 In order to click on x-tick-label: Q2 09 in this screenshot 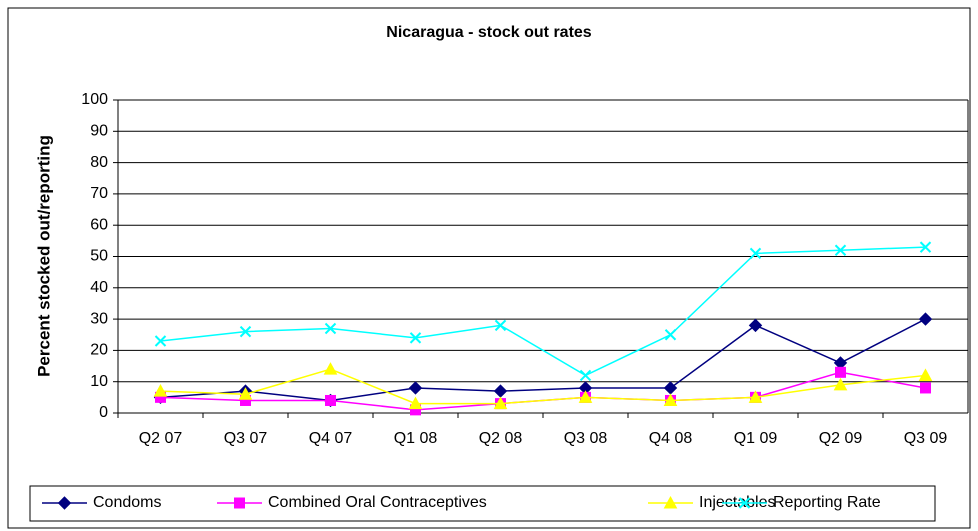, I will do `click(841, 438)`.